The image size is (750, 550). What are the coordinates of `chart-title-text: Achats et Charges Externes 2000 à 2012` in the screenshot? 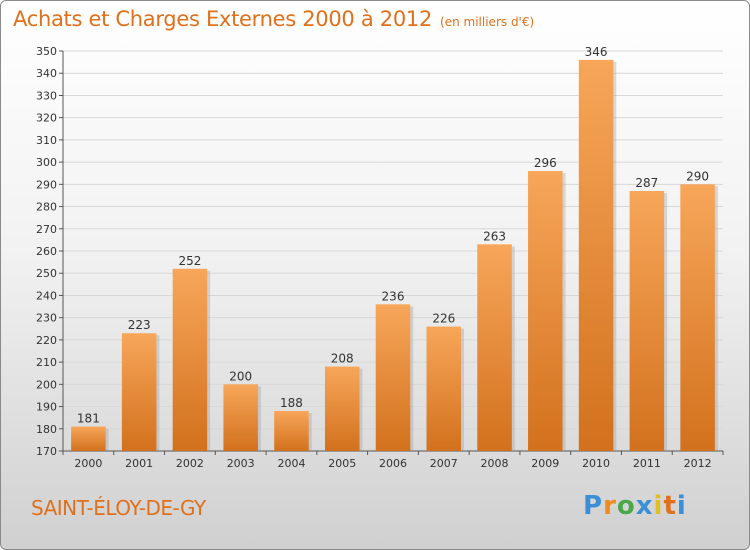 It's located at (223, 19).